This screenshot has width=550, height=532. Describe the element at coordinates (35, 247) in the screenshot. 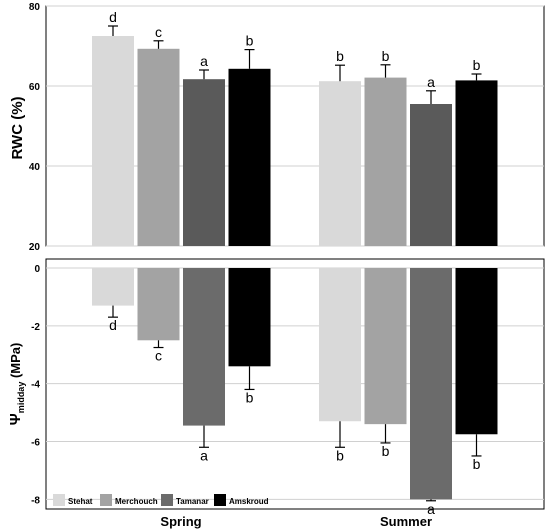

I see `rwc-y-tick-label: 20` at that location.